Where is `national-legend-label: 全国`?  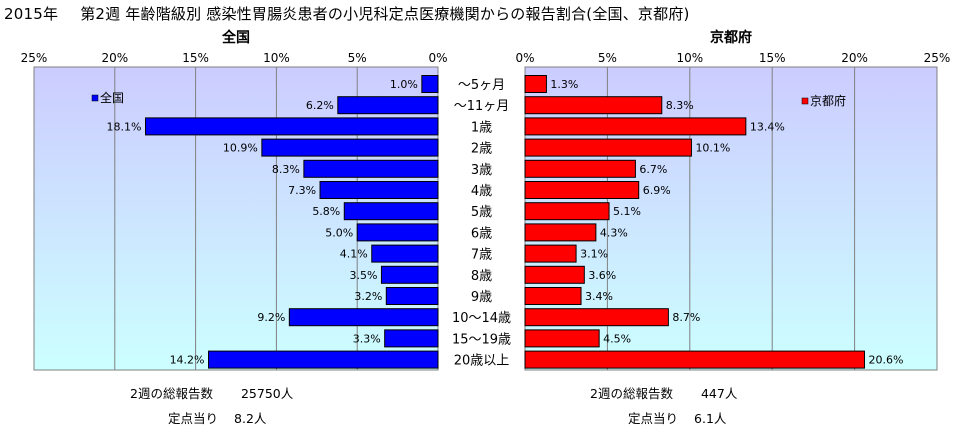
national-legend-label: 全国 is located at coordinates (112, 97).